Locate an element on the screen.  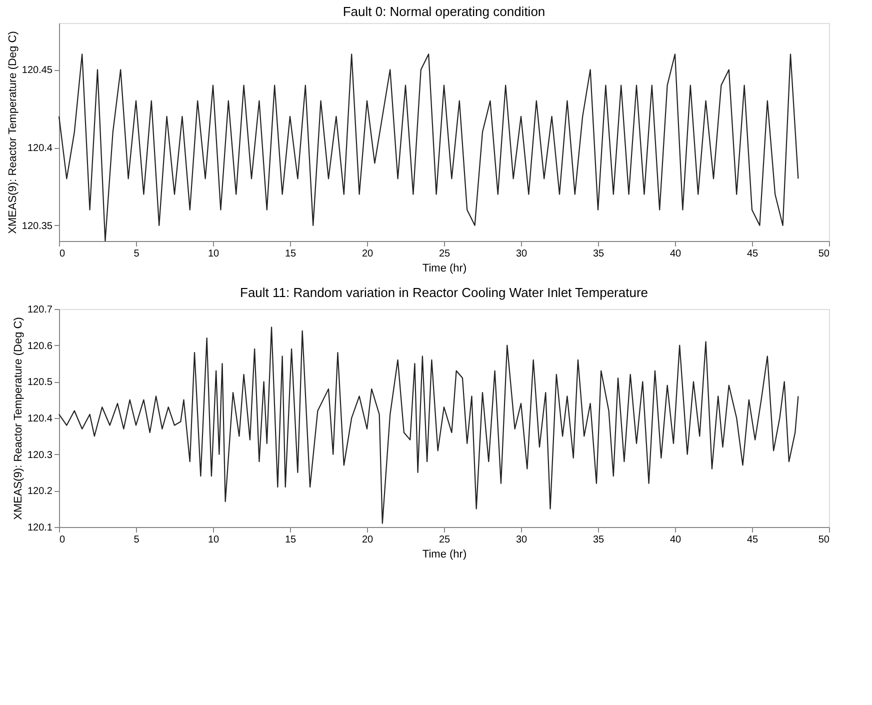
y-tick-label: 120.6 is located at coordinates (40, 346).